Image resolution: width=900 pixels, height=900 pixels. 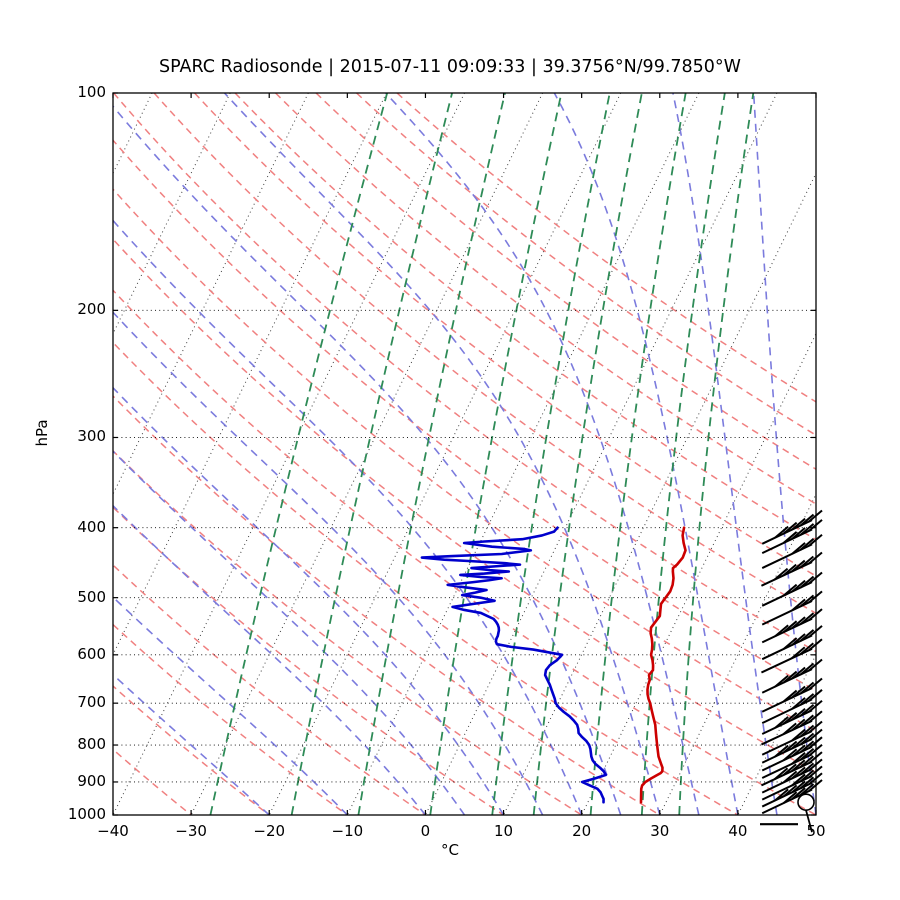 What do you see at coordinates (425, 831) in the screenshot?
I see `x-tick-label: 0` at bounding box center [425, 831].